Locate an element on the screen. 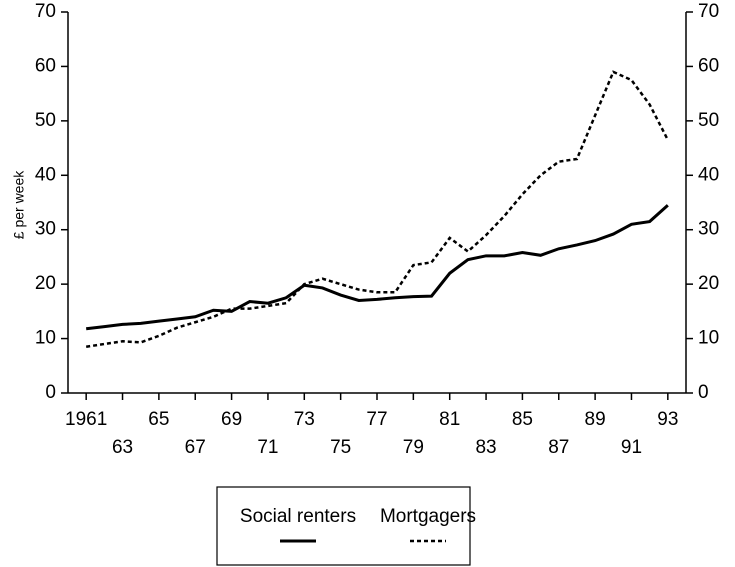 The width and height of the screenshot is (735, 567). y2-tick-label: 70 is located at coordinates (708, 11).